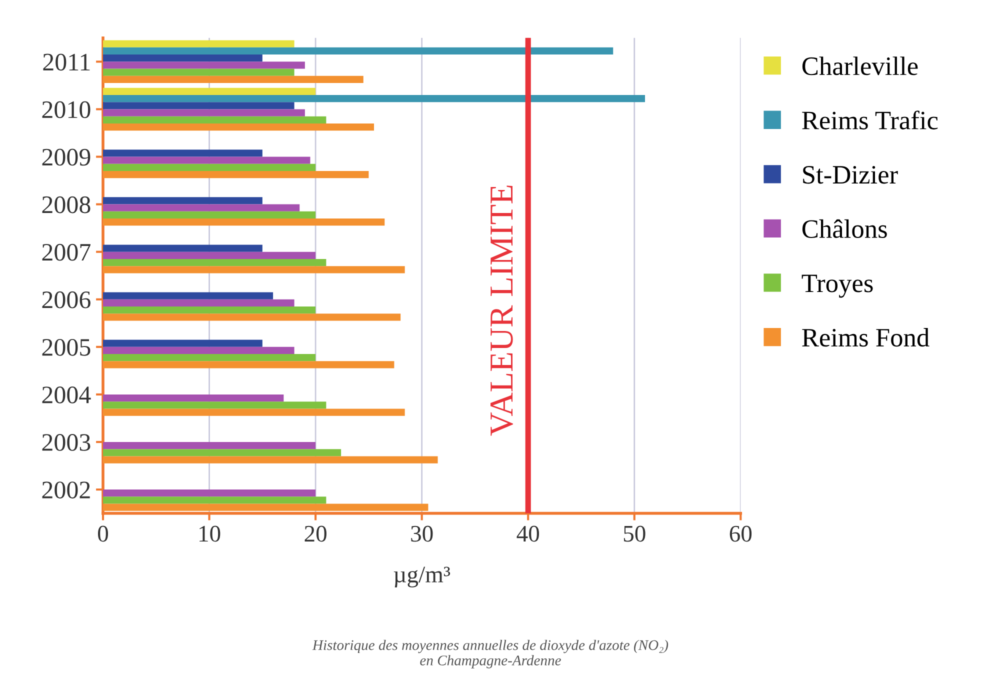 Image resolution: width=981 pixels, height=689 pixels. What do you see at coordinates (741, 534) in the screenshot?
I see `x-tick-label: 60` at bounding box center [741, 534].